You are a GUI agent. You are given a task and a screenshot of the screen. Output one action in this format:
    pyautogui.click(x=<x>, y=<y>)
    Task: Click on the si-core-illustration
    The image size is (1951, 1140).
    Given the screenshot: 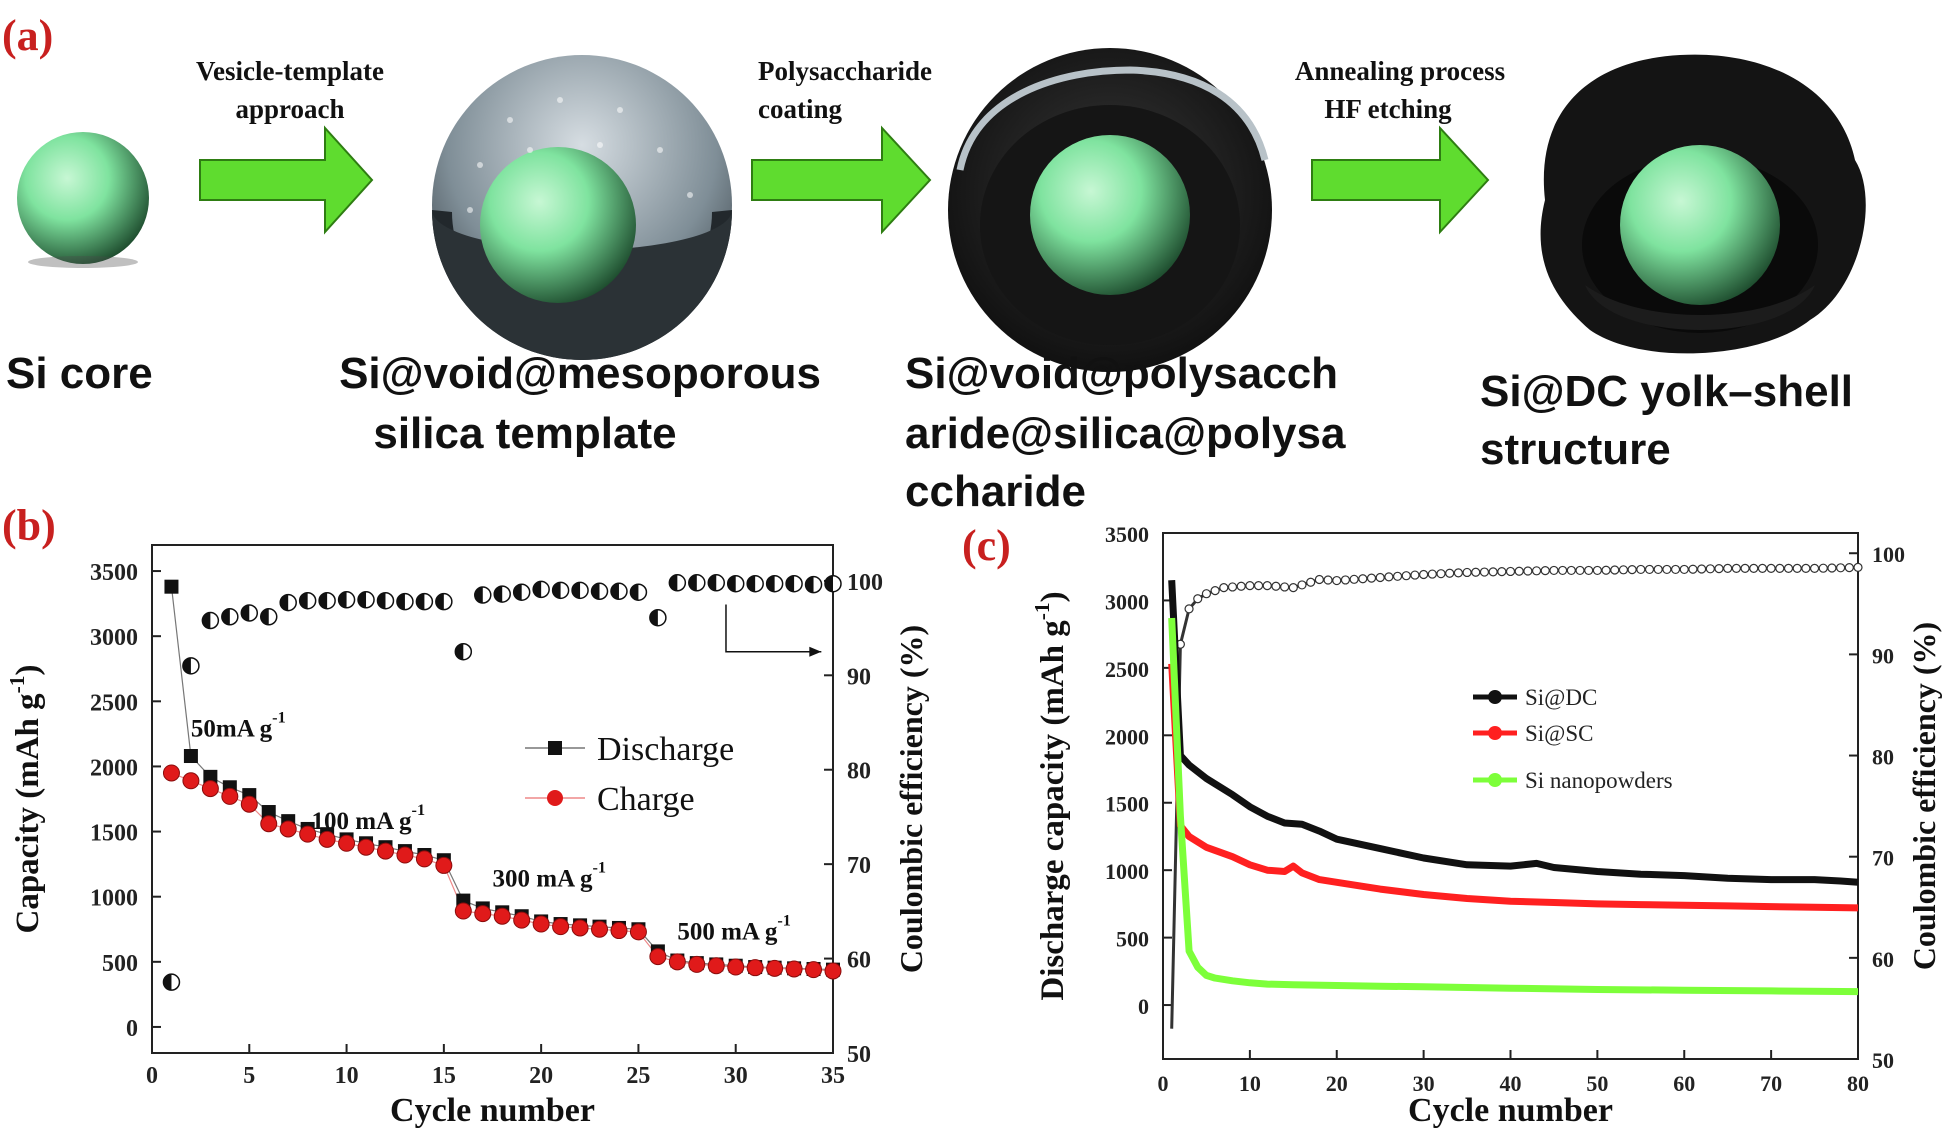 What is the action you would take?
    pyautogui.click(x=83, y=200)
    